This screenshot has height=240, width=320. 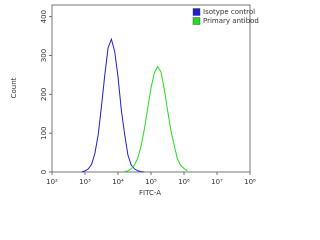 What do you see at coordinates (44, 16) in the screenshot?
I see `y-tick-label: 400` at bounding box center [44, 16].